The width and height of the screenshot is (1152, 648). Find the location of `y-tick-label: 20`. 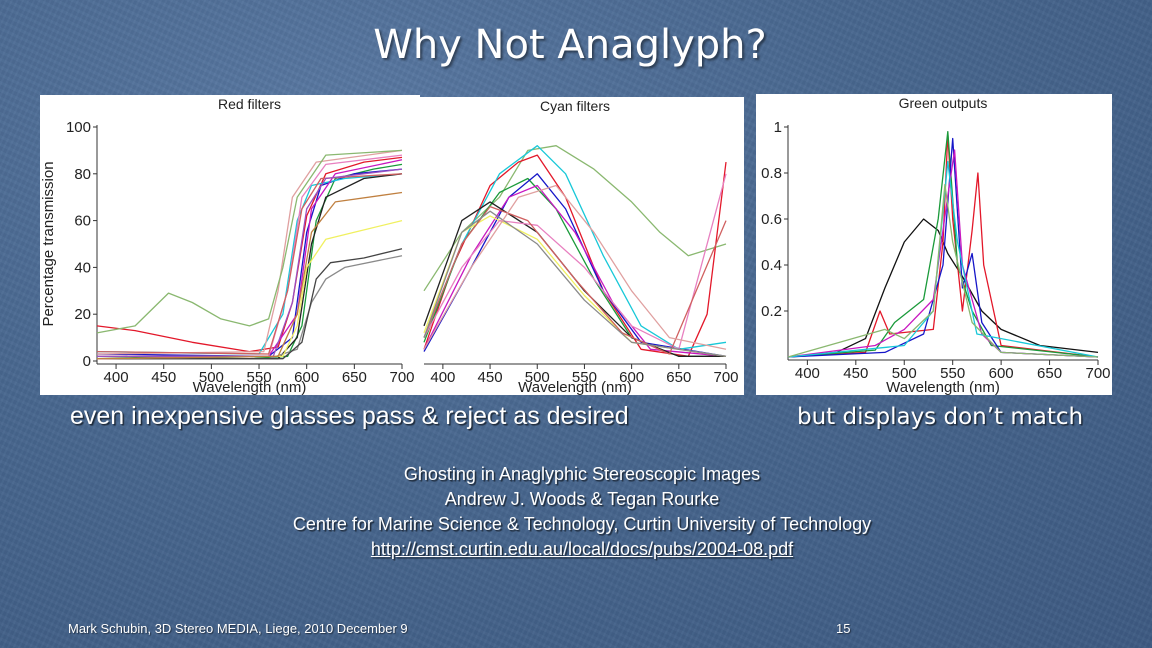

y-tick-label: 20 is located at coordinates (82, 314).